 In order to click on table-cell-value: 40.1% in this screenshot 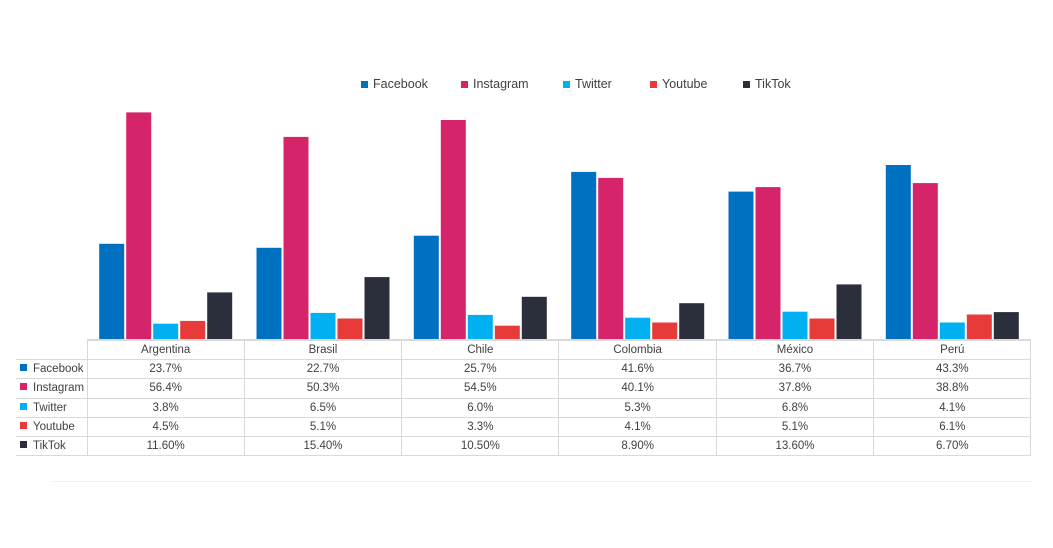, I will do `click(637, 388)`.